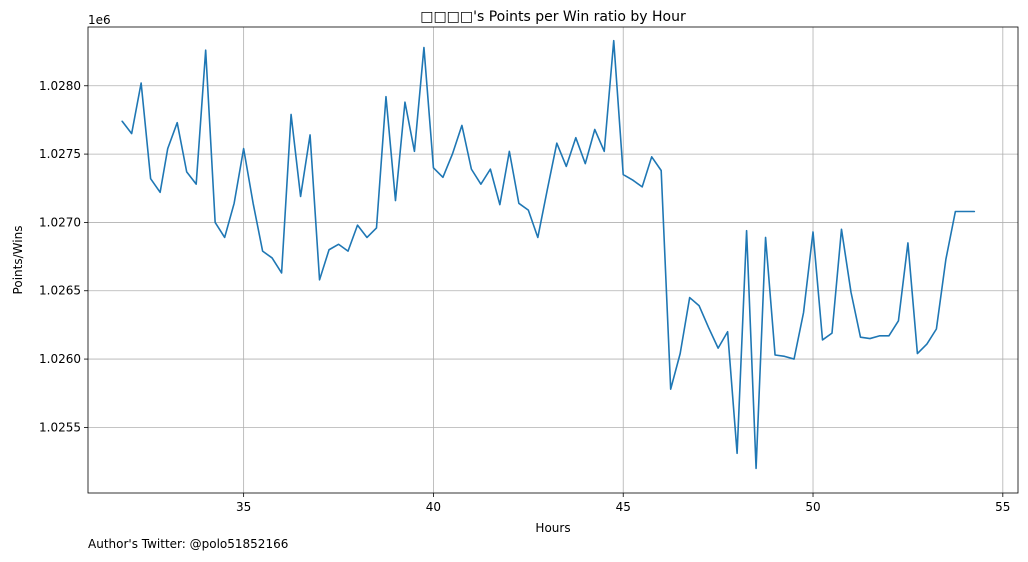  Describe the element at coordinates (433, 507) in the screenshot. I see `x-tick-label: 40` at that location.